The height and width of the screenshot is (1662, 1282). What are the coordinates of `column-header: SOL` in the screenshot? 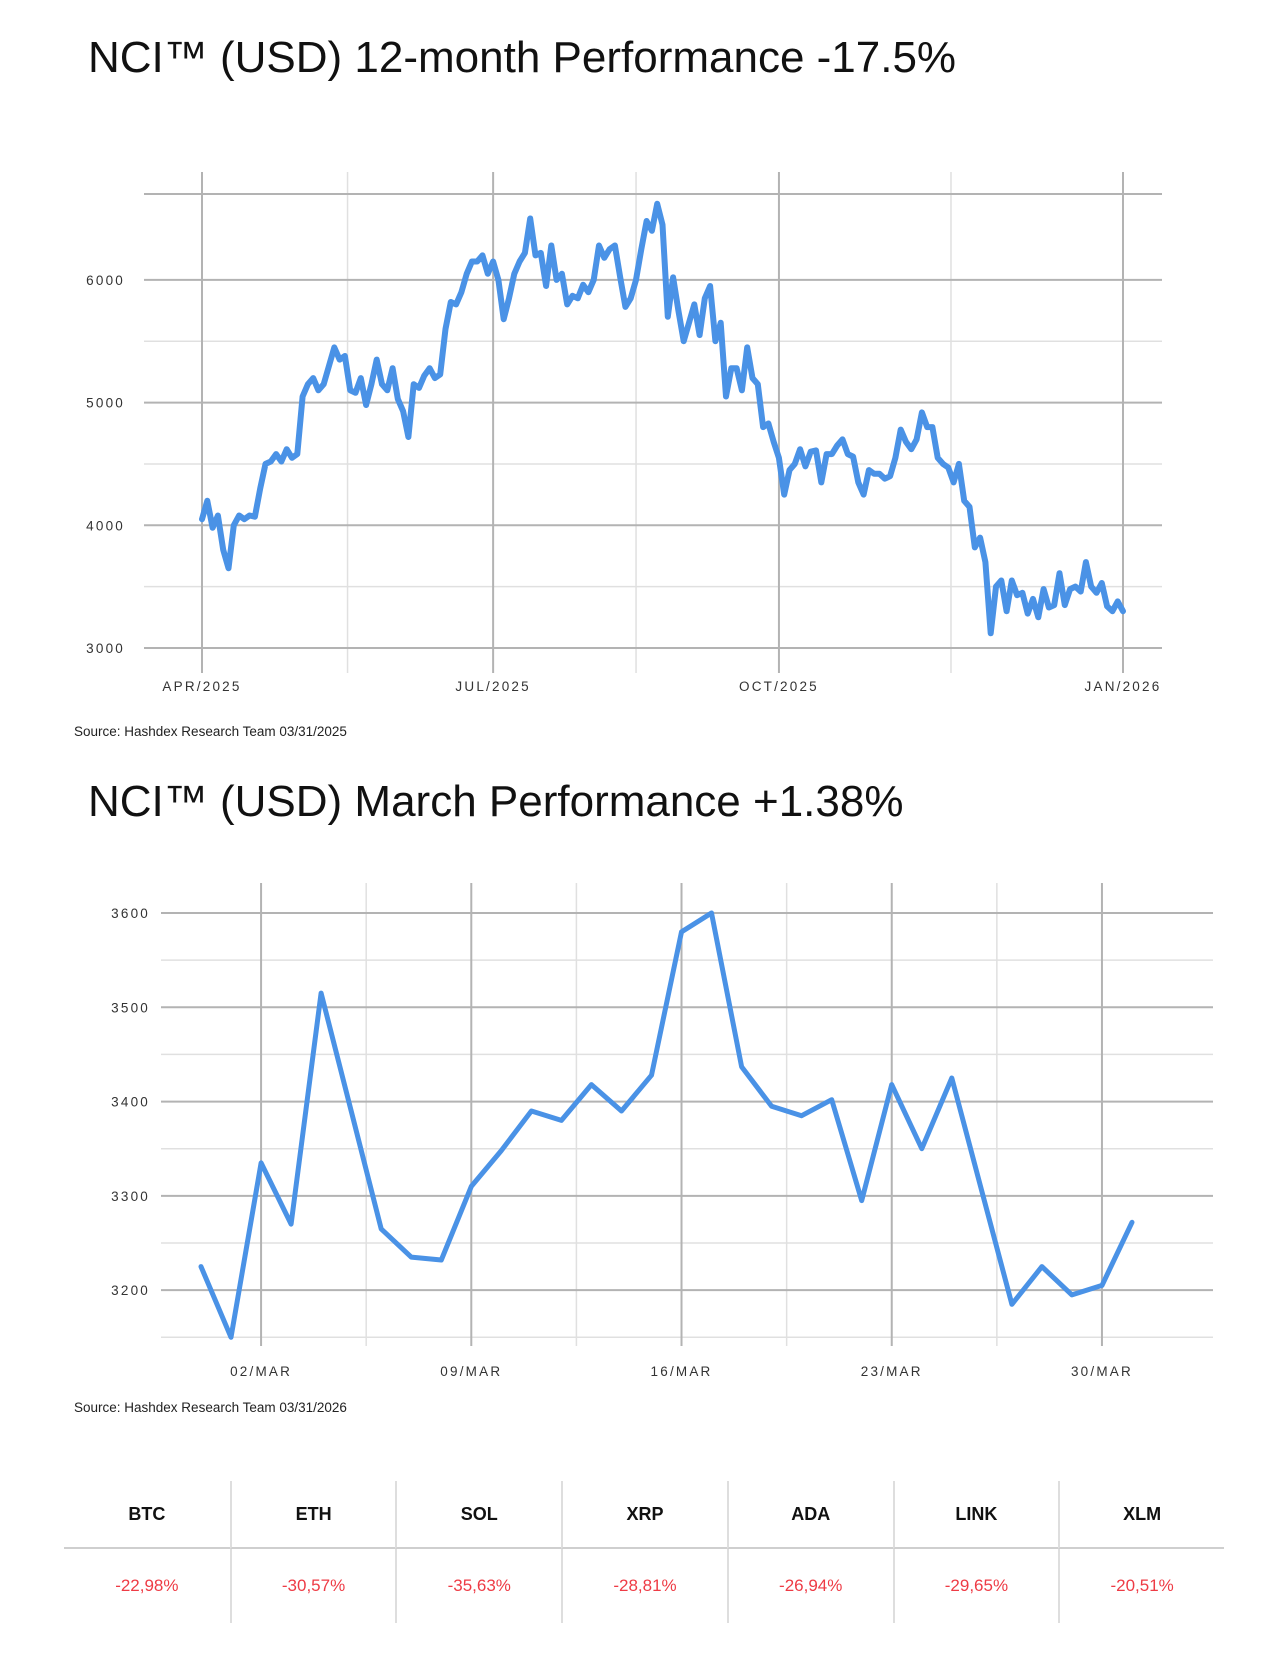 It's located at (478, 1515).